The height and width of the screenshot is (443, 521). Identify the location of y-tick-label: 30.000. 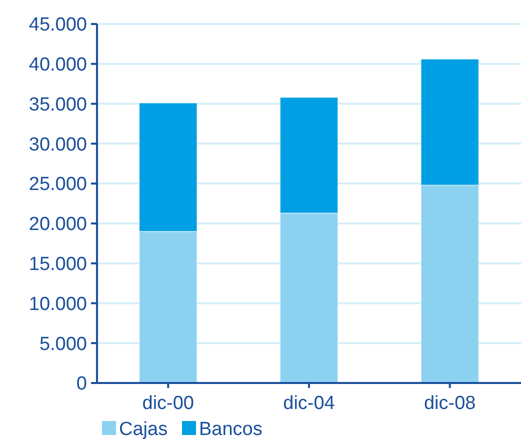
(57, 145).